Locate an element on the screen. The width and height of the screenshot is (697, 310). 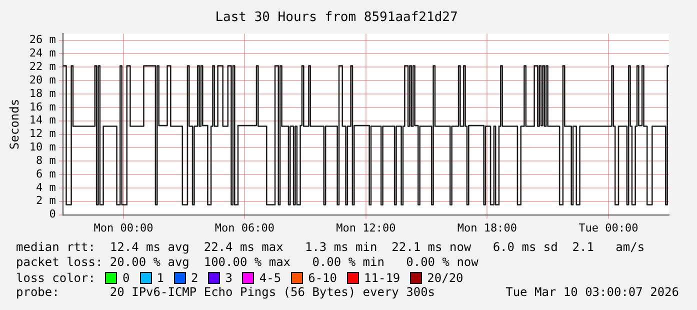
text: packet loss: 20.00 % avg 100.00 % max 0.00 % min 0.00 % now is located at coordinates (248, 262).